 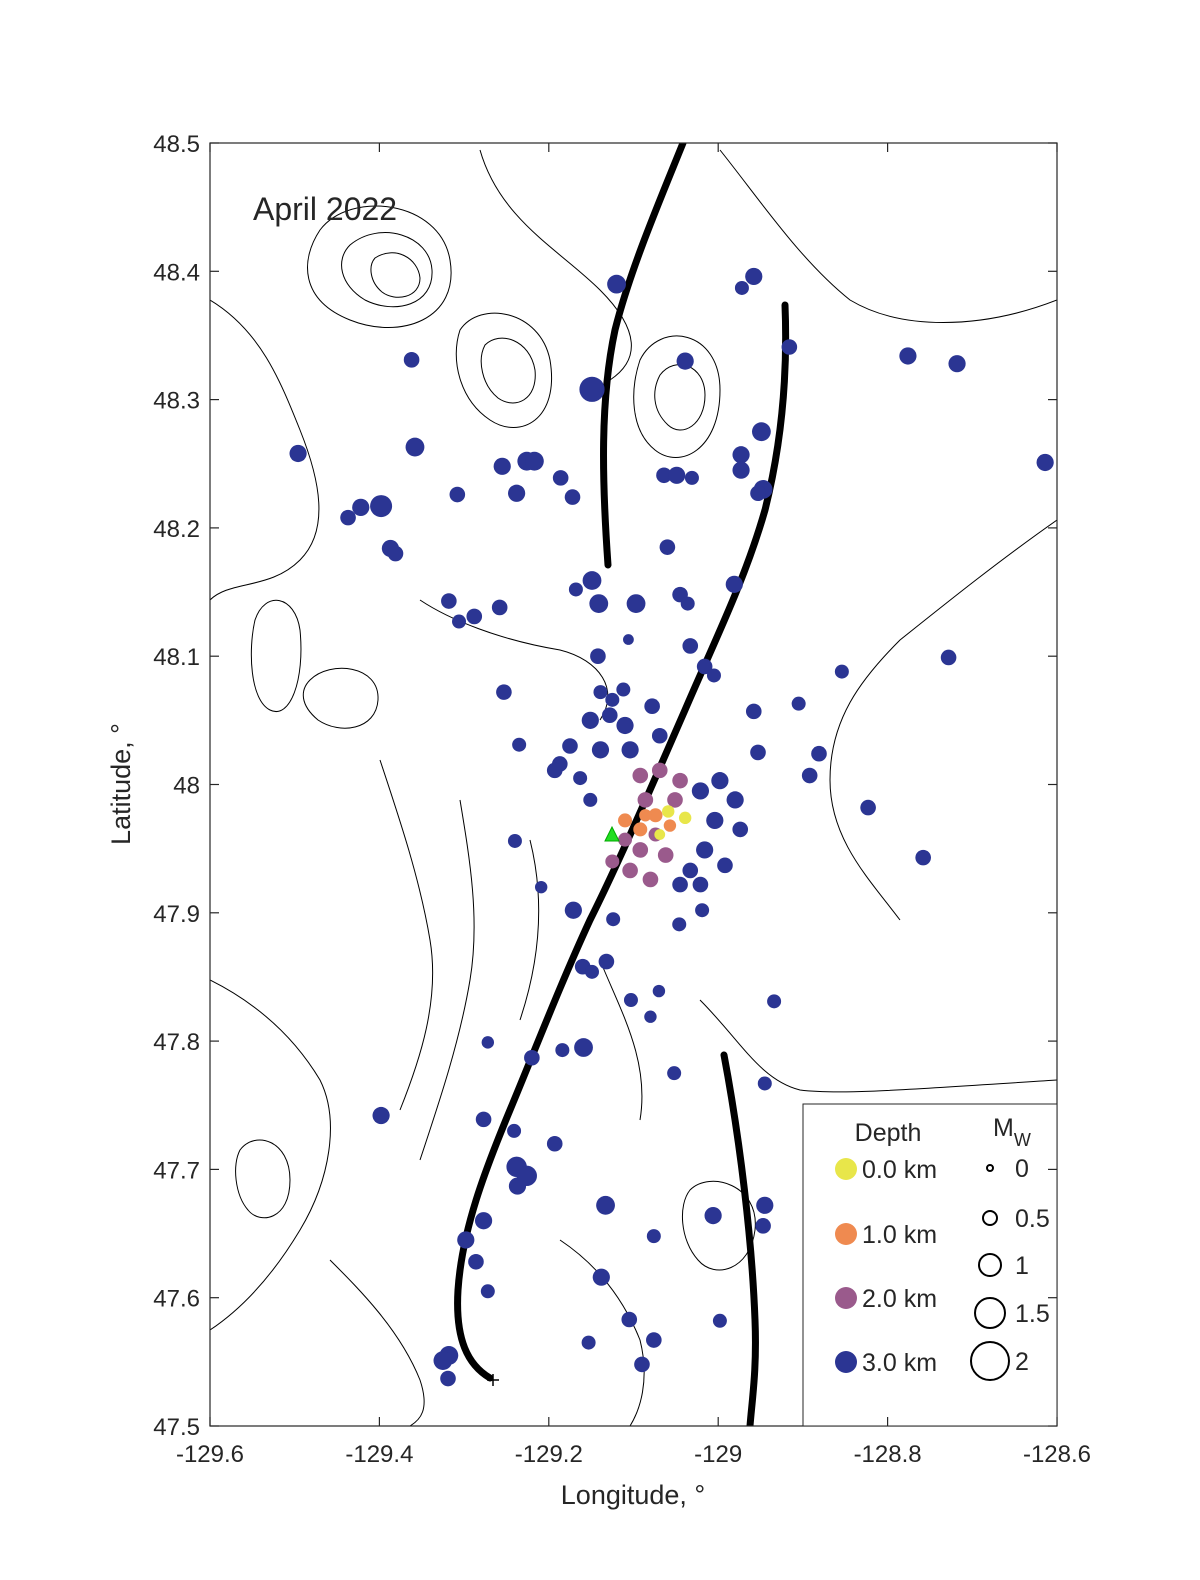 I want to click on y-tick-label: 47.8, so click(x=176, y=1042).